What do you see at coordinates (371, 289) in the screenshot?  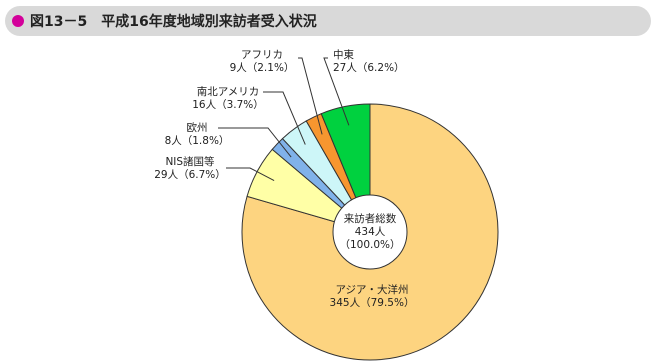 I see `slice-label: アジア・大洋州` at bounding box center [371, 289].